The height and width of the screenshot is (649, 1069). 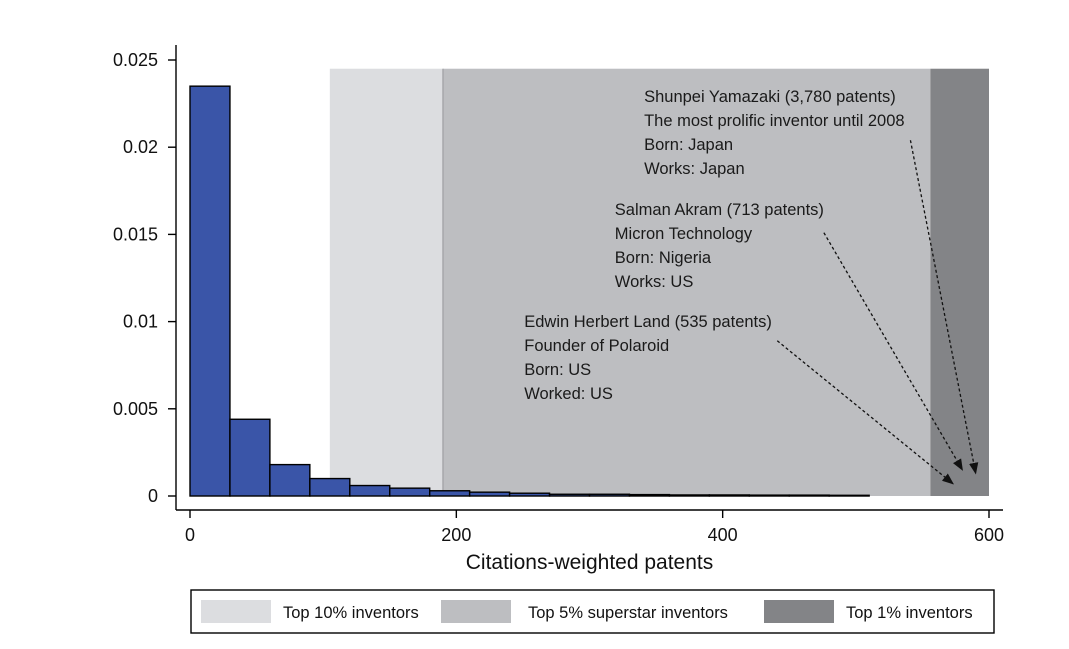 I want to click on y-tick-label-2: 0.005, so click(x=135, y=409).